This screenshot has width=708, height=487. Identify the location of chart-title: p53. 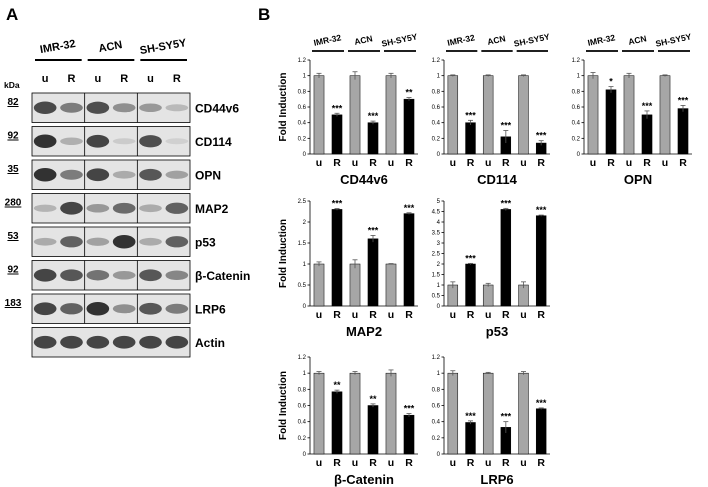
(497, 331).